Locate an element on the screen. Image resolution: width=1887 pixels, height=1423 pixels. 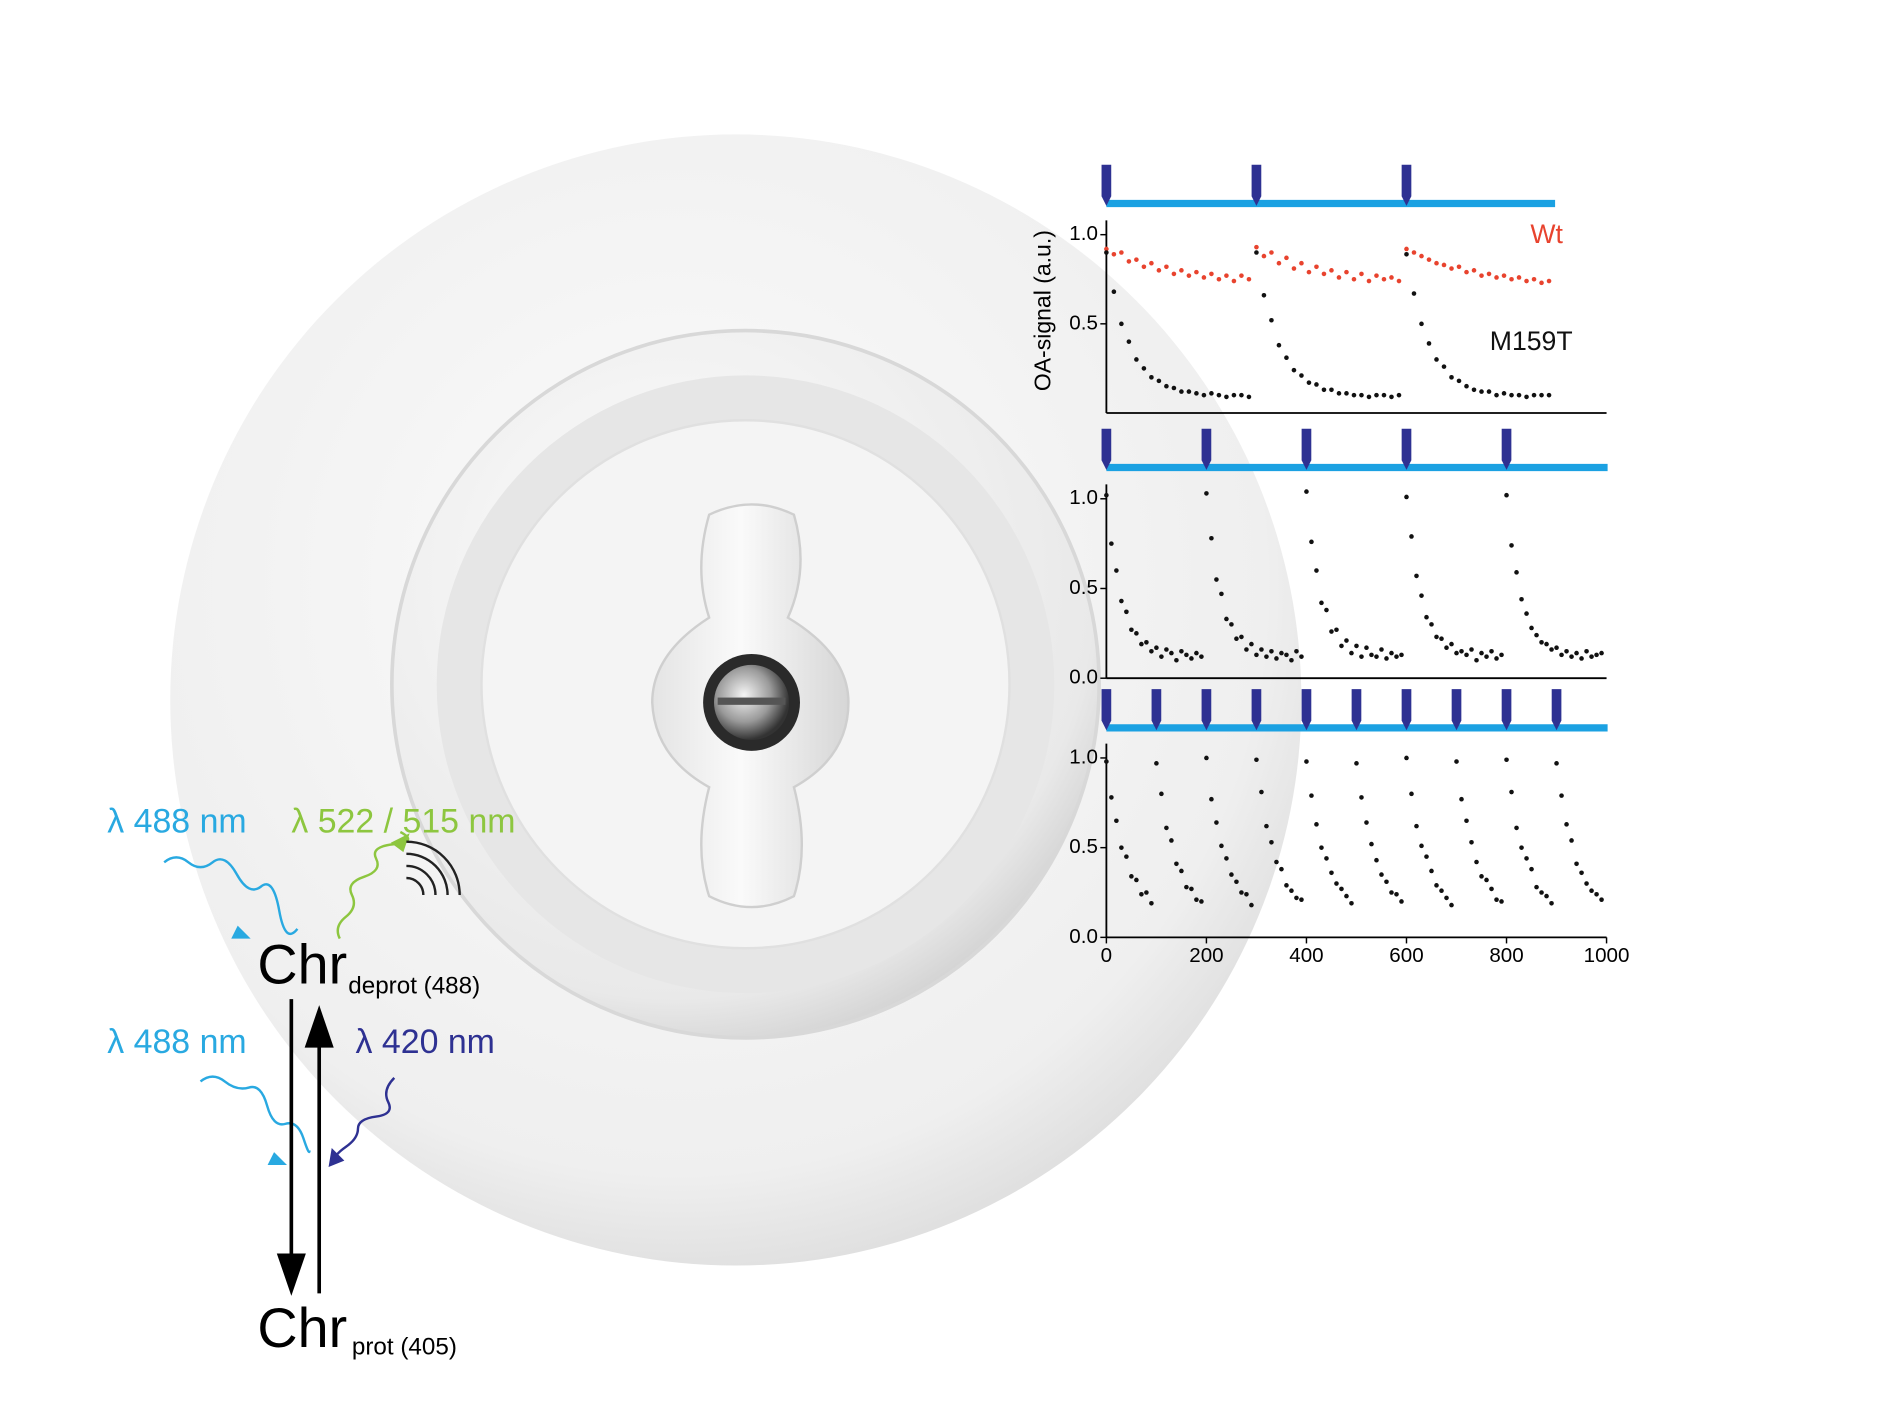
x-tick-label: 0 is located at coordinates (1106, 955).